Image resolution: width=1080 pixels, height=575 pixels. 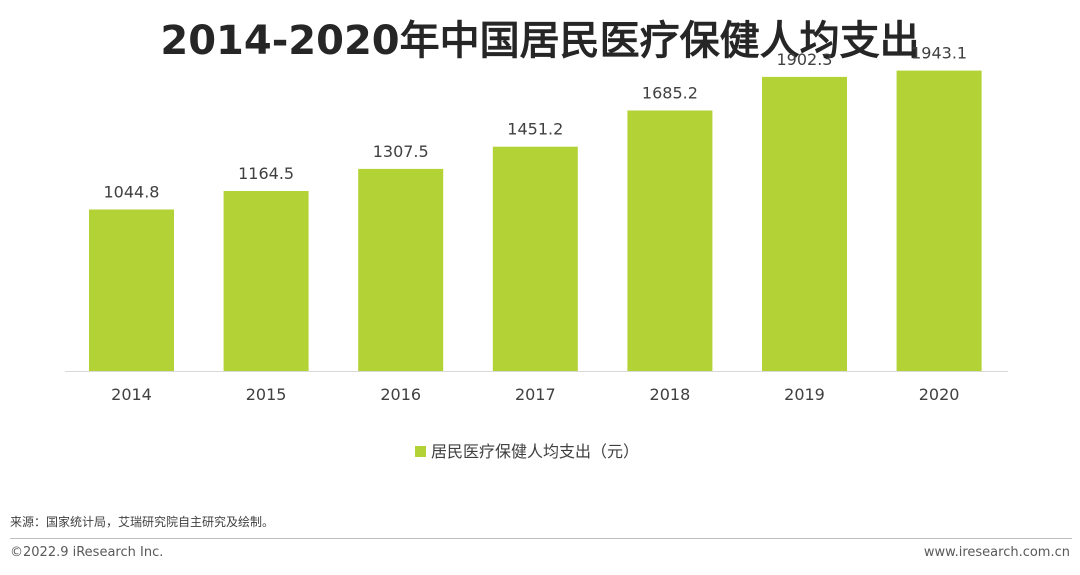 What do you see at coordinates (266, 394) in the screenshot?
I see `x-tick-label-2015: 2015` at bounding box center [266, 394].